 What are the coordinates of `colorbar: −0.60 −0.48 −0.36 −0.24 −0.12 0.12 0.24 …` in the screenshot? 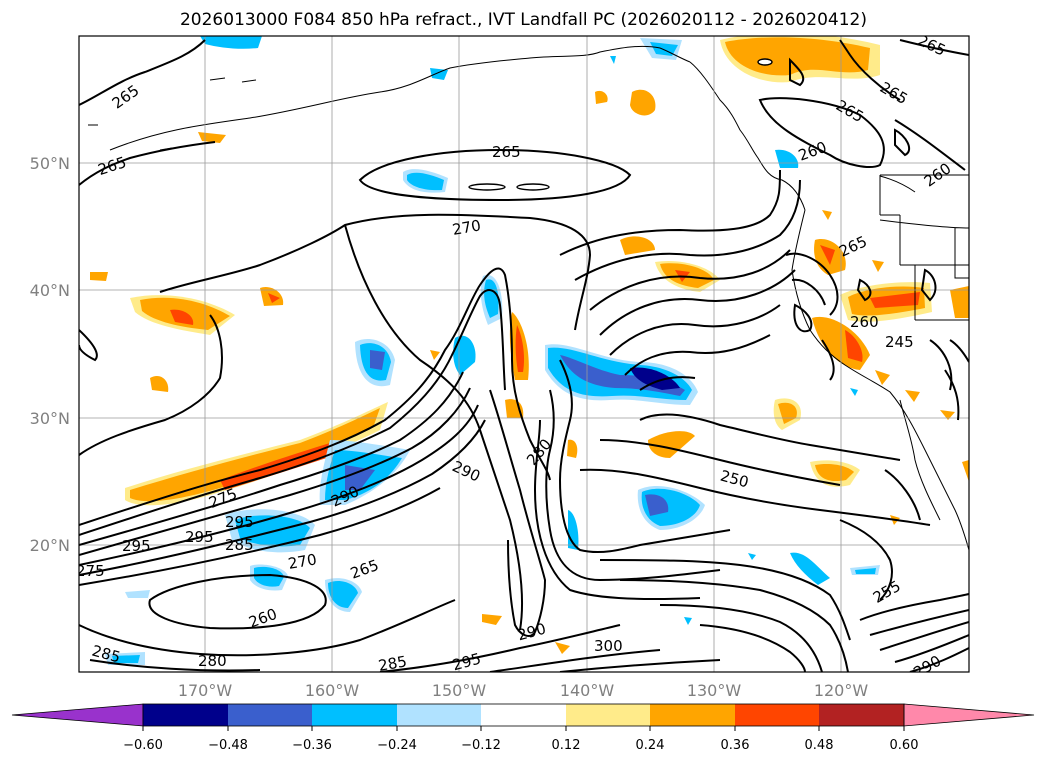 It's located at (523, 728).